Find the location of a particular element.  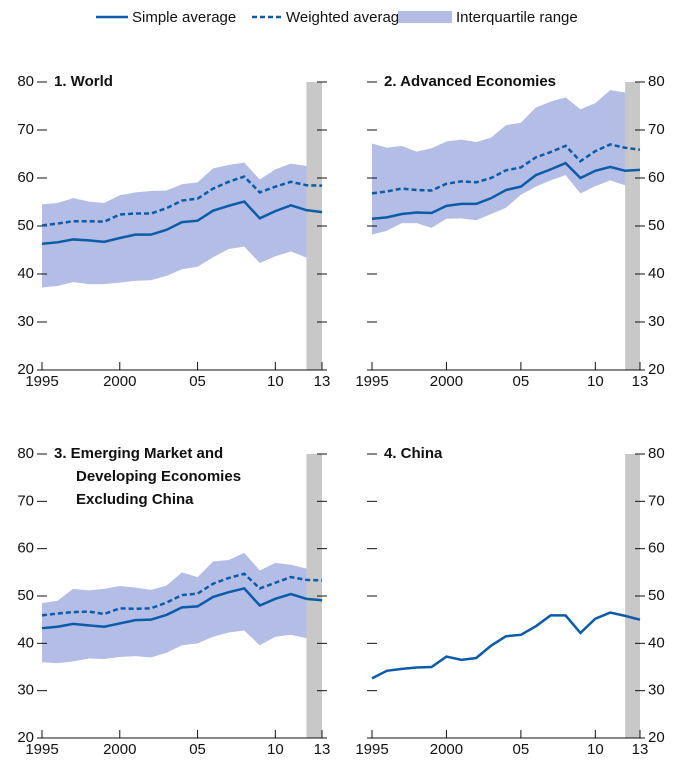

legend-label: Simple average is located at coordinates (184, 17).